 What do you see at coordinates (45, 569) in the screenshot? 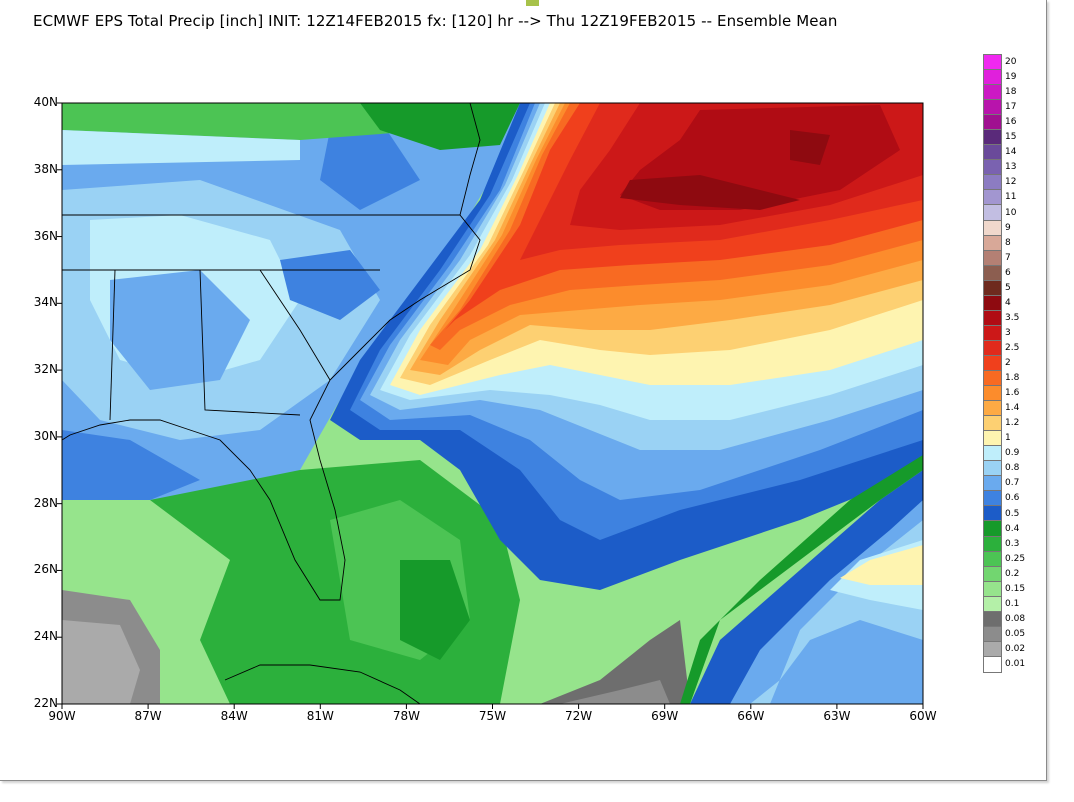
I see `lat-label: 26N` at bounding box center [45, 569].